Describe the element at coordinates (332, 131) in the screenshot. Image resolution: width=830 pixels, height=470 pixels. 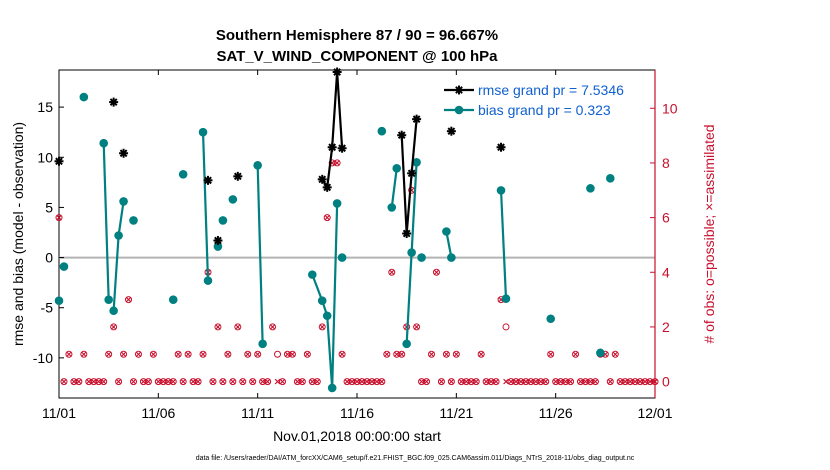
I see `rmse-line-segment` at that location.